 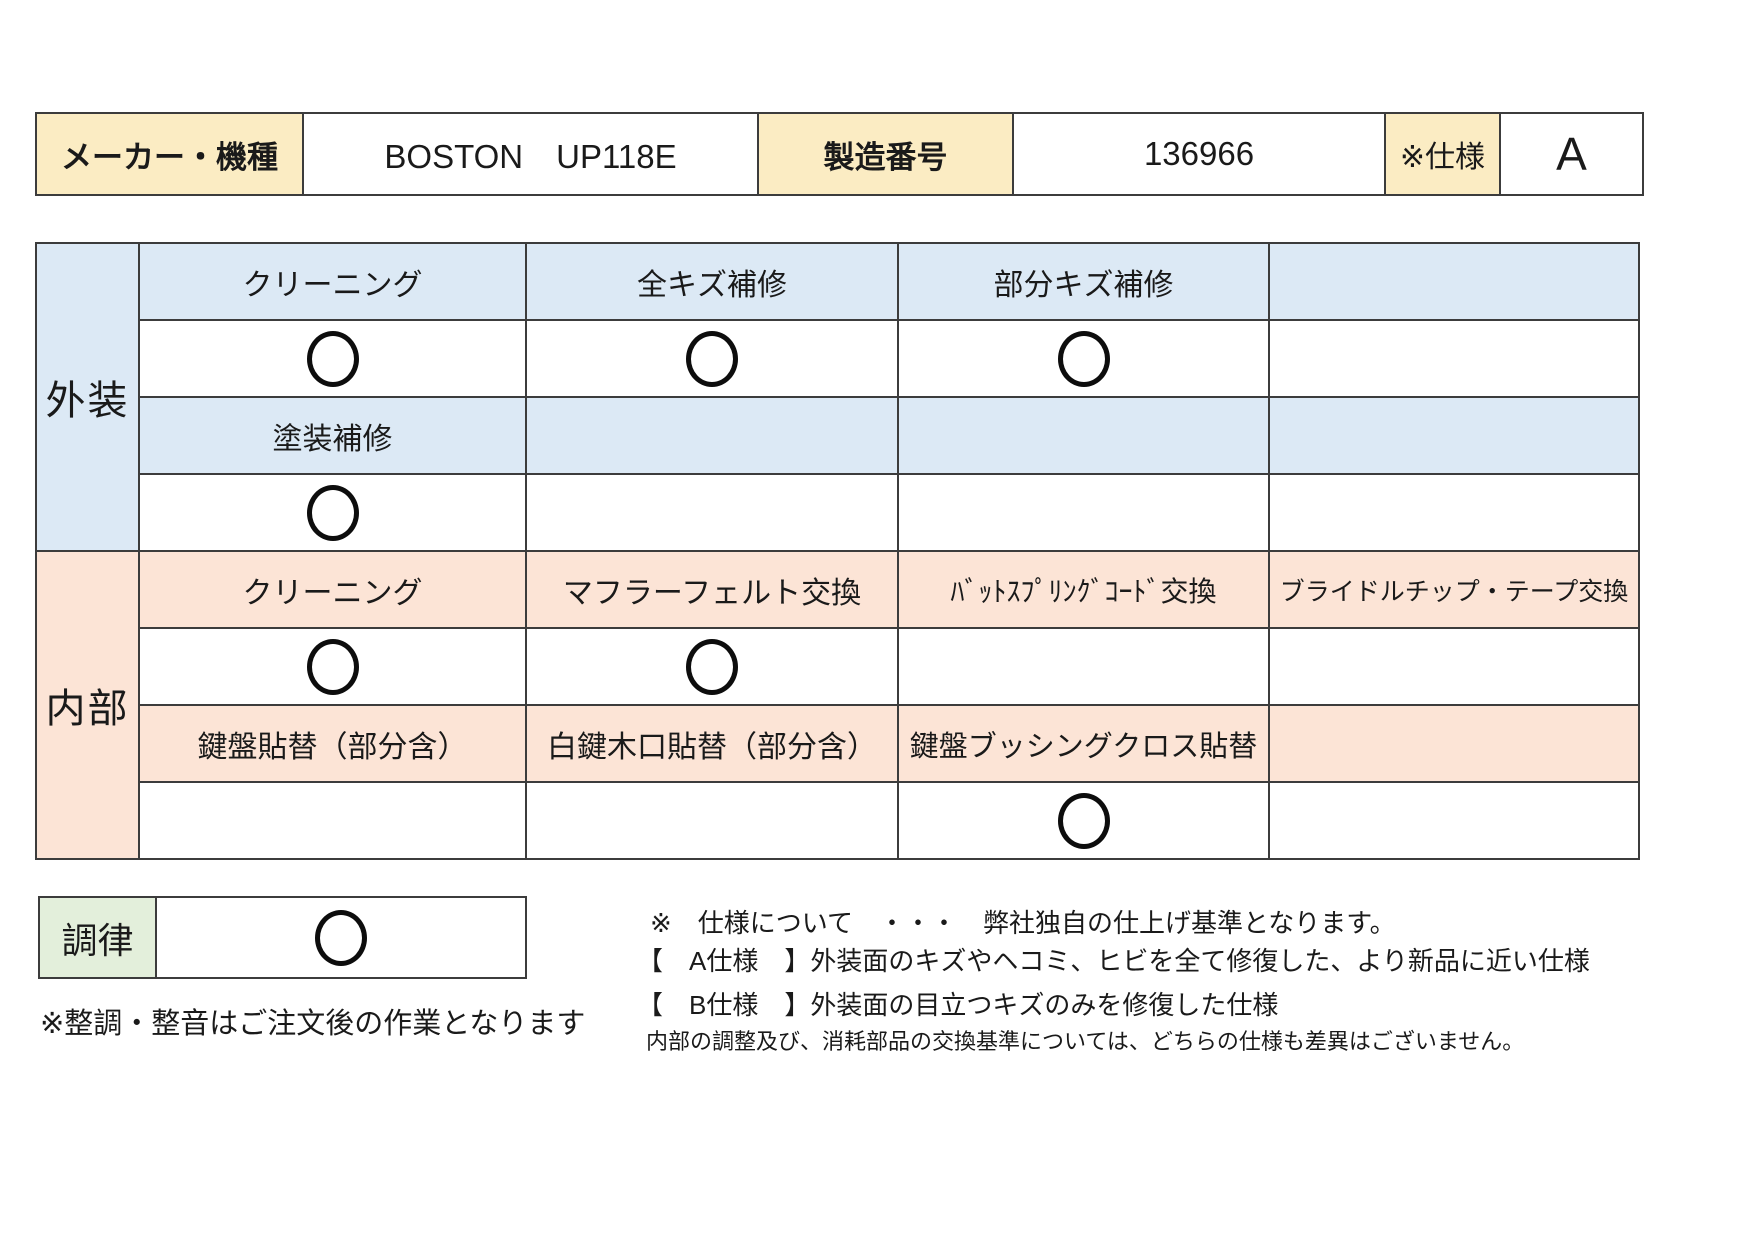 What do you see at coordinates (1198, 154) in the screenshot?
I see `serial-number-value: 136966` at bounding box center [1198, 154].